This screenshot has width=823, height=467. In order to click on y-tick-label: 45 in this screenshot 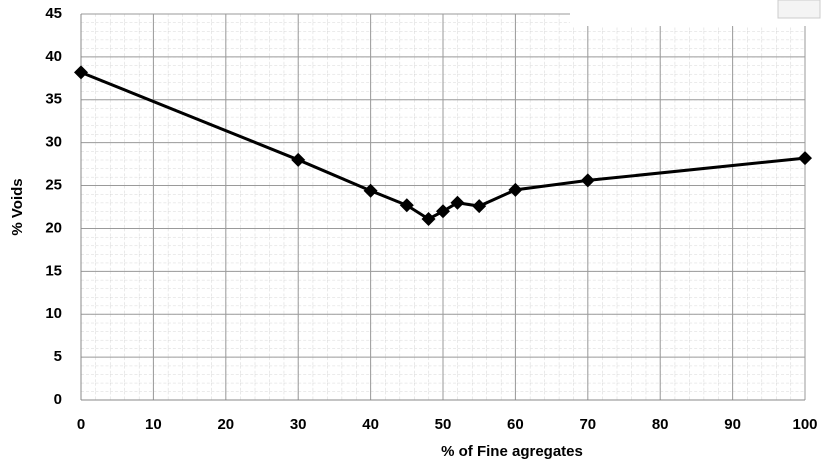, I will do `click(53, 13)`.